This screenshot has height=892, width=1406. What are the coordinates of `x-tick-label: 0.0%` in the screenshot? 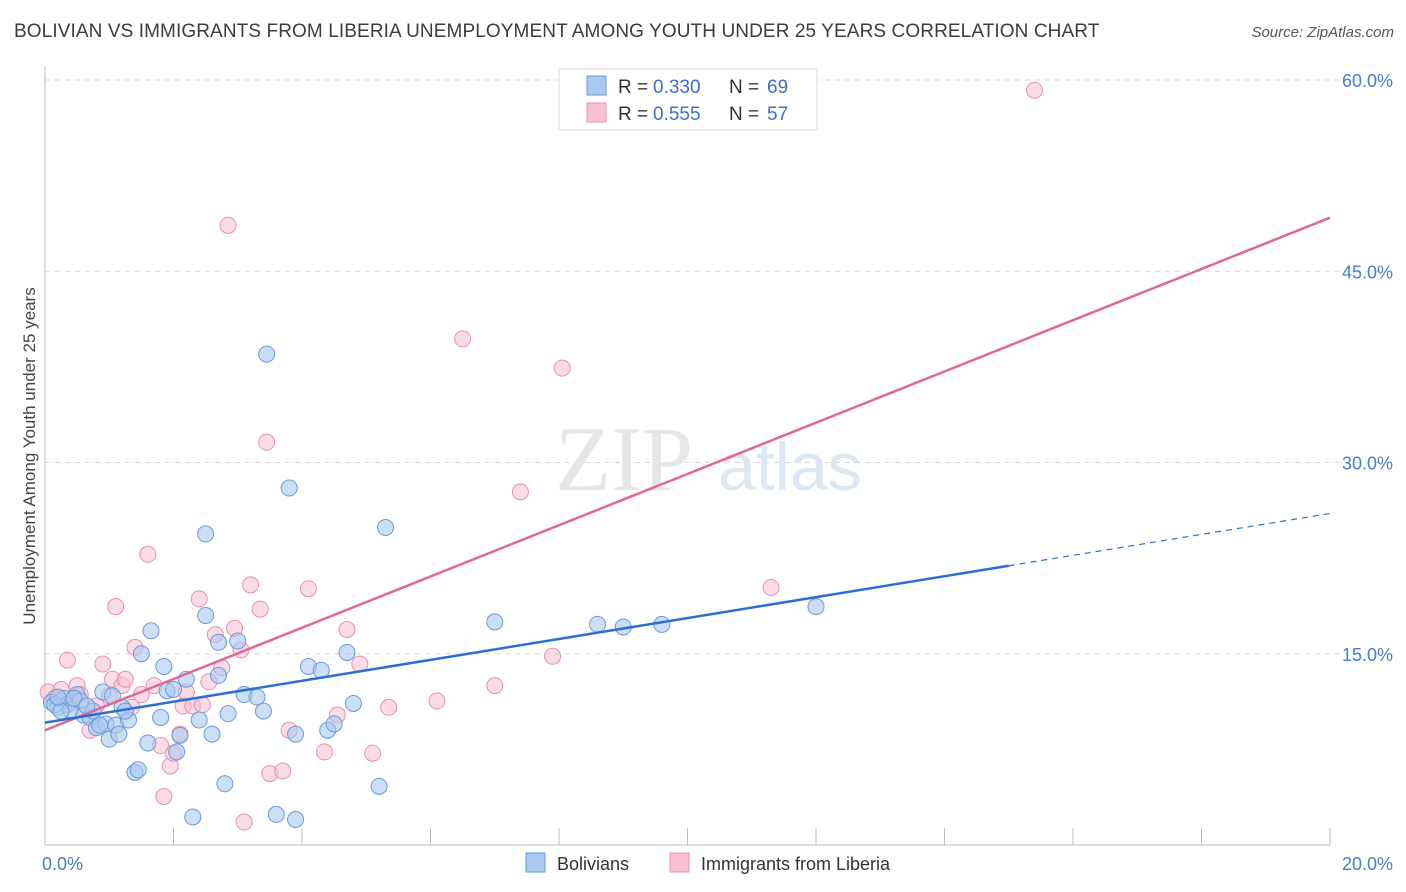 It's located at (62, 864).